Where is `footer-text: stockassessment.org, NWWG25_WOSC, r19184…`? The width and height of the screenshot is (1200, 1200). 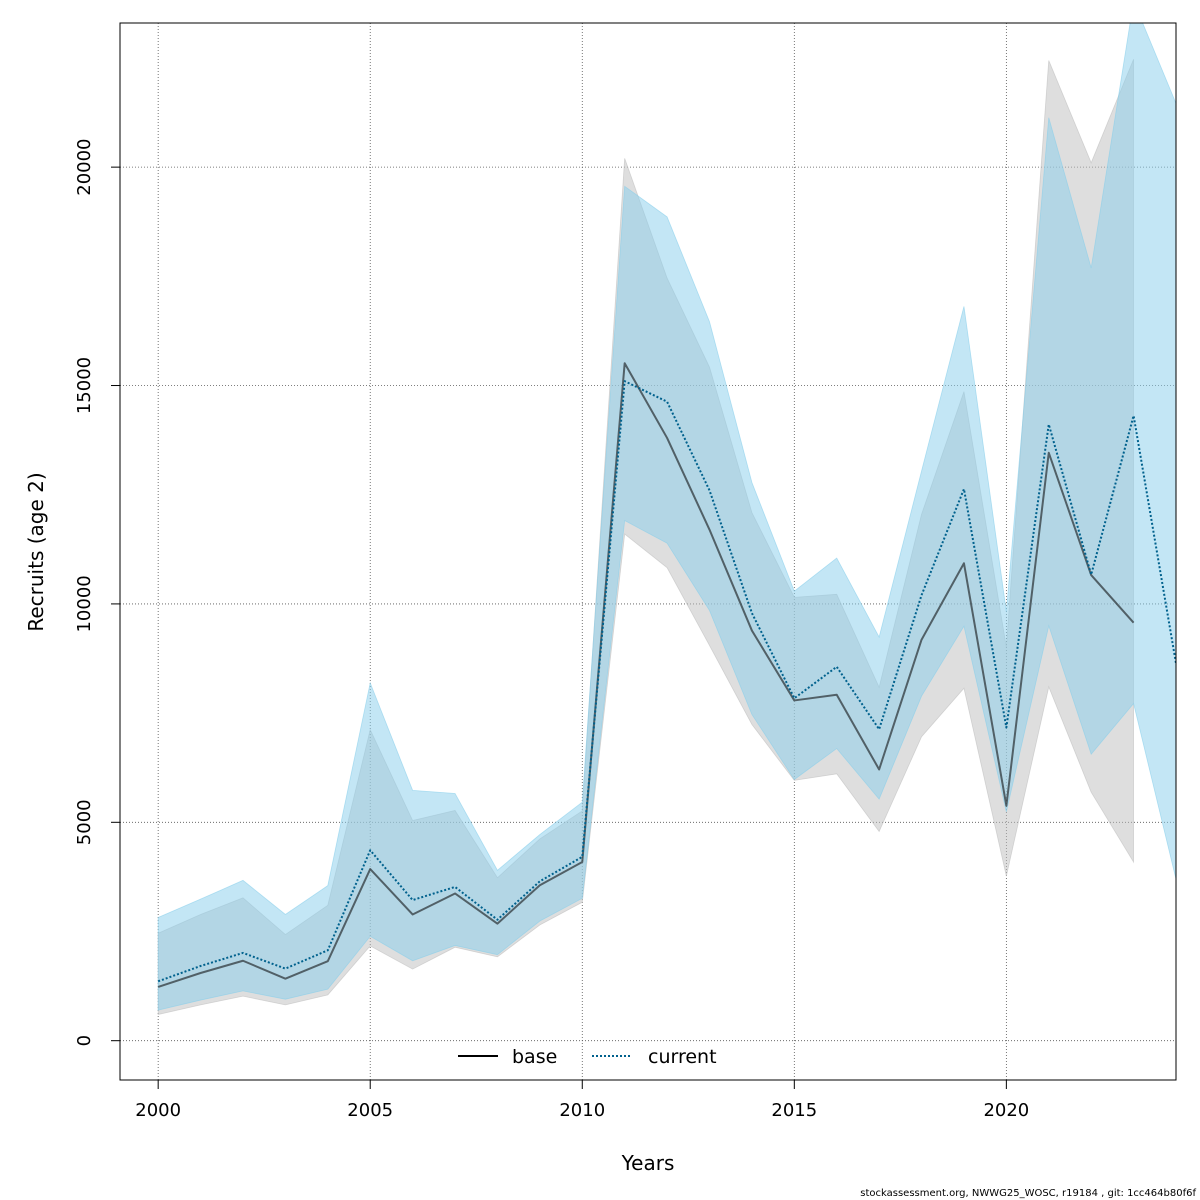
footer-text: stockassessment.org, NWWG25_WOSC, r19184… is located at coordinates (1028, 1193).